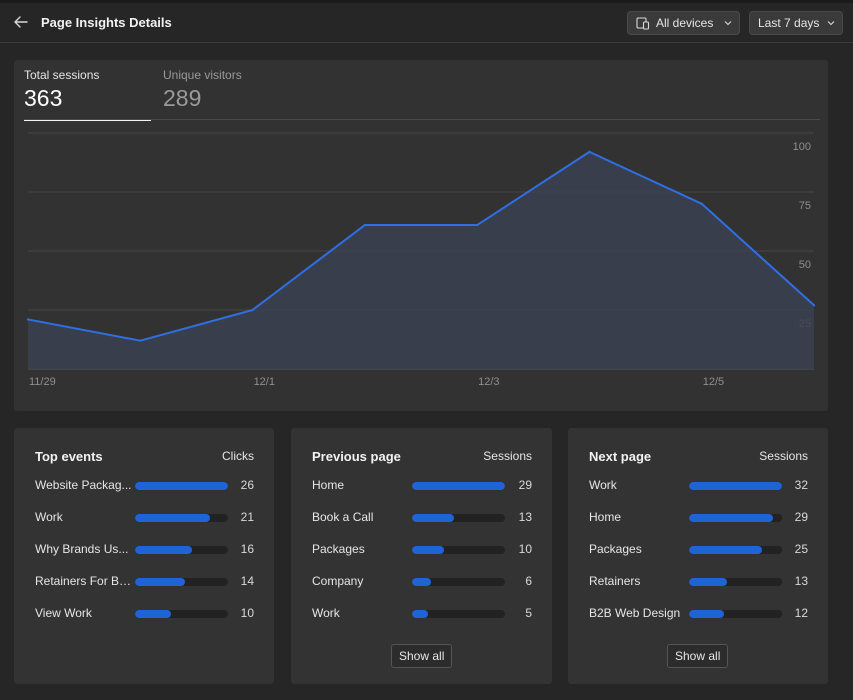 This screenshot has height=700, width=853. I want to click on list-item: Retainers 13, so click(698, 582).